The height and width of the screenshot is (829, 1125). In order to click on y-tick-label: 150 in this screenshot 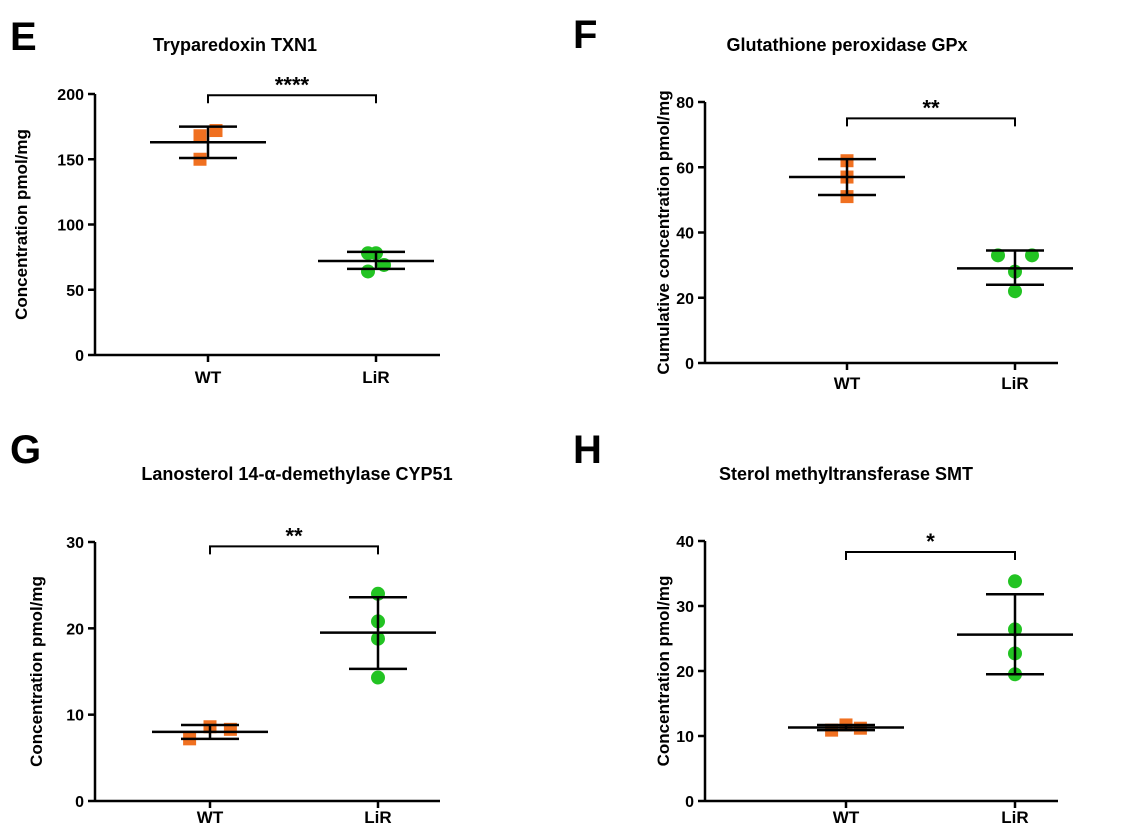, I will do `click(70, 160)`.